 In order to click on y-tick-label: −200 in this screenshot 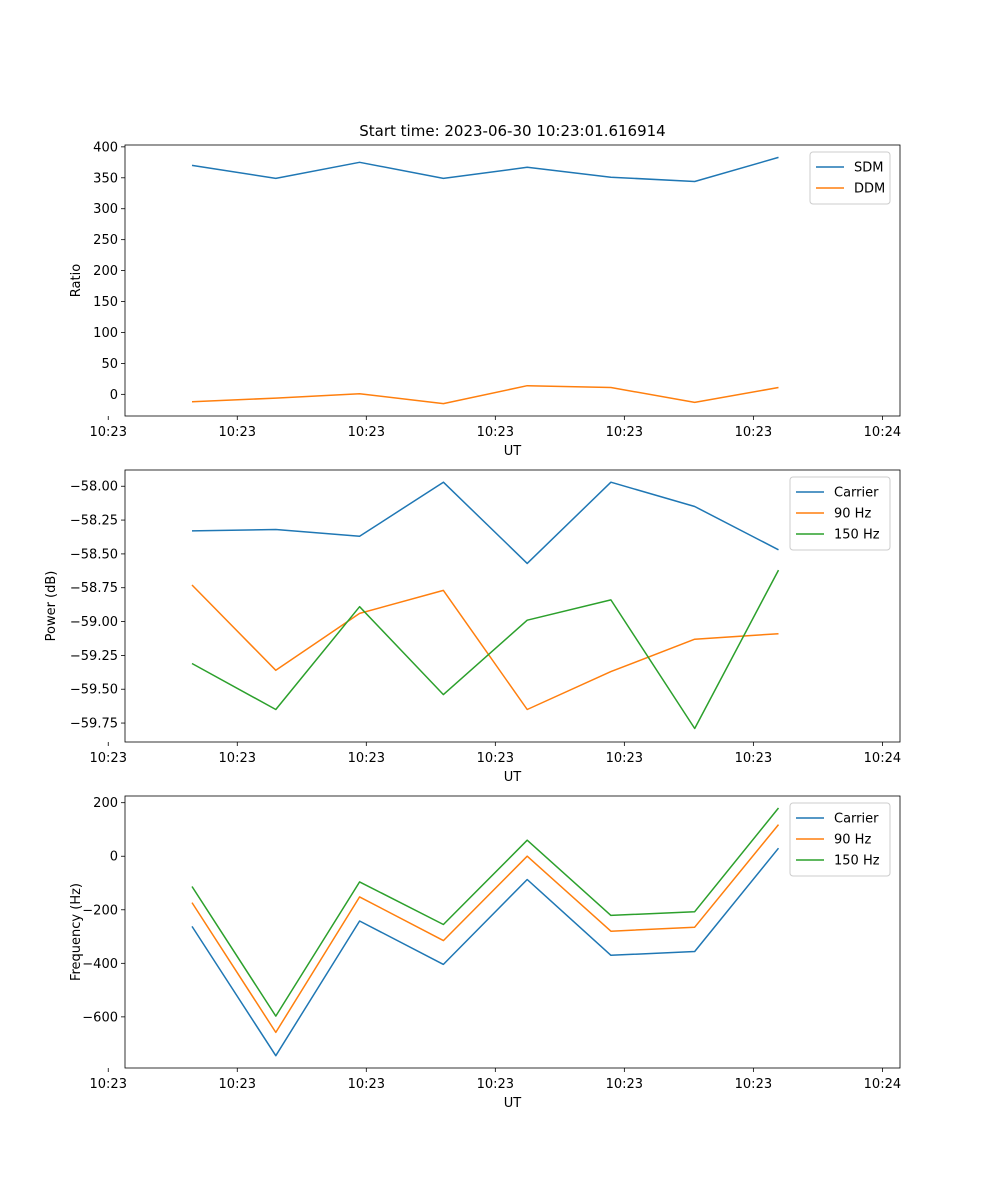, I will do `click(100, 910)`.